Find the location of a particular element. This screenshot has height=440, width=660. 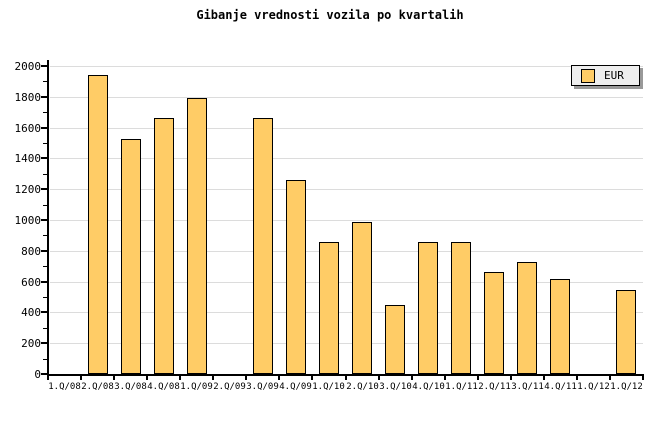

y-axis-label: 400 is located at coordinates (31, 312).